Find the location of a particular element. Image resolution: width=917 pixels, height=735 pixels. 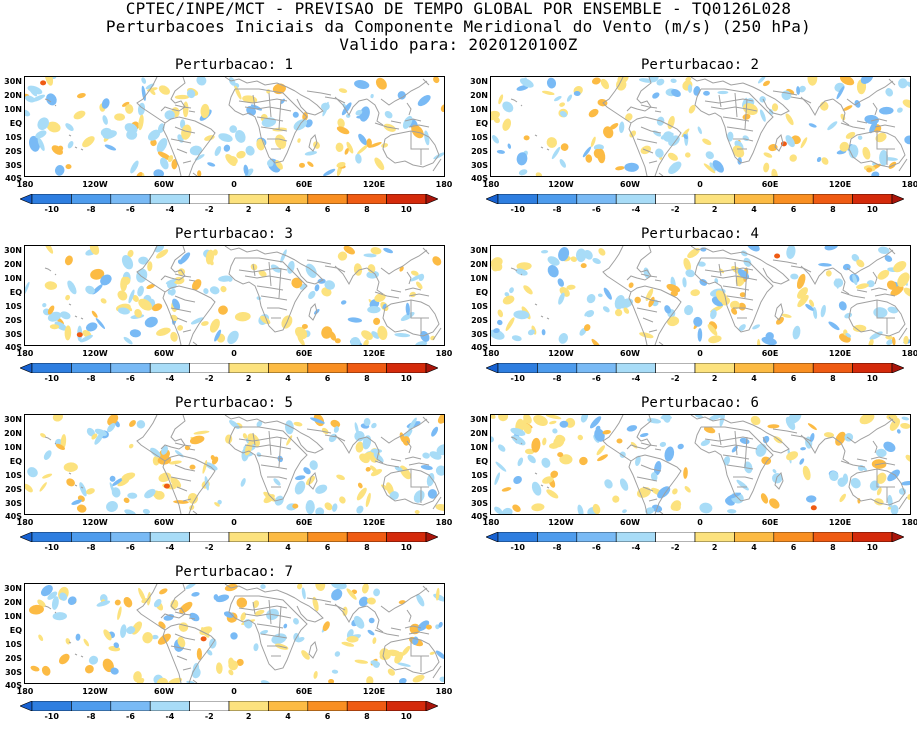

lat-label: 20N is located at coordinates (13, 602).